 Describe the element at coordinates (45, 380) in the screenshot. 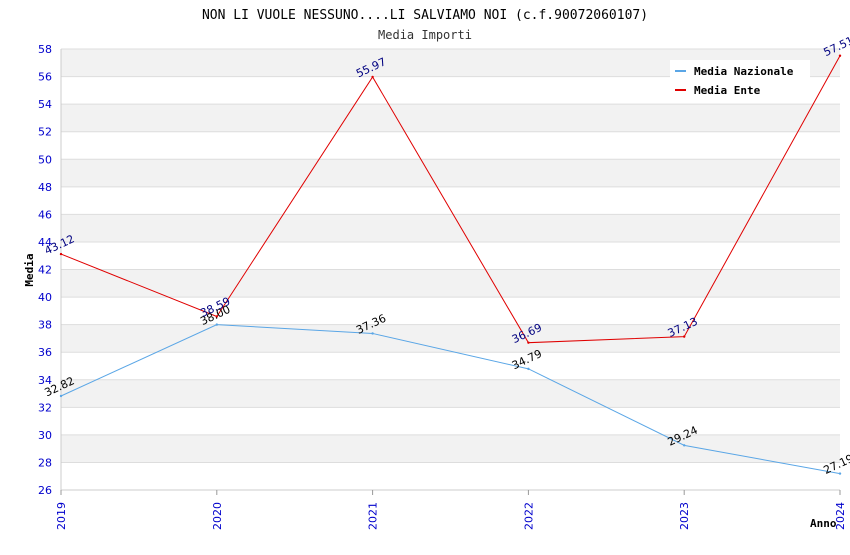

I see `y-tick-label: 34` at that location.